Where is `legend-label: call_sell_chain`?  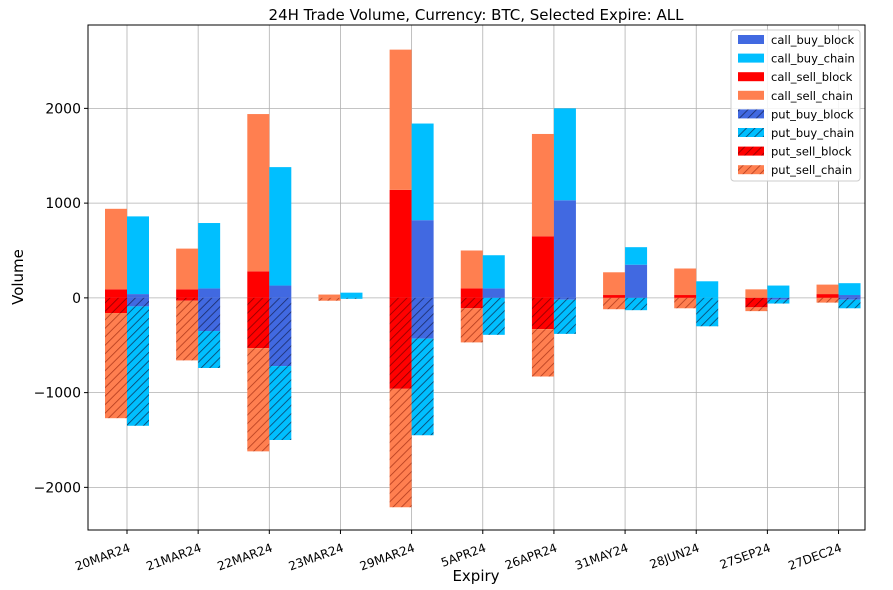
legend-label: call_sell_chain is located at coordinates (812, 96).